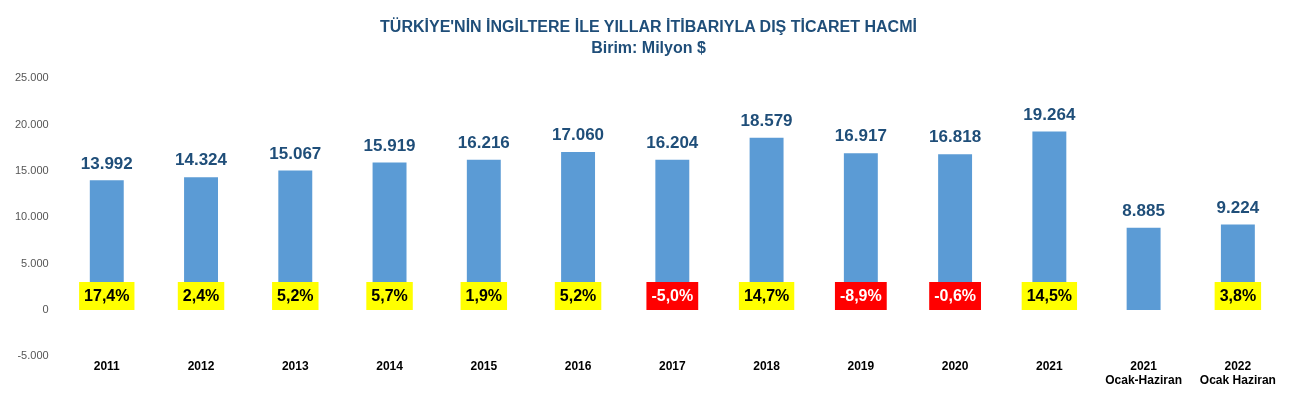 The width and height of the screenshot is (1303, 403). I want to click on annotation: -0,6%, so click(955, 296).